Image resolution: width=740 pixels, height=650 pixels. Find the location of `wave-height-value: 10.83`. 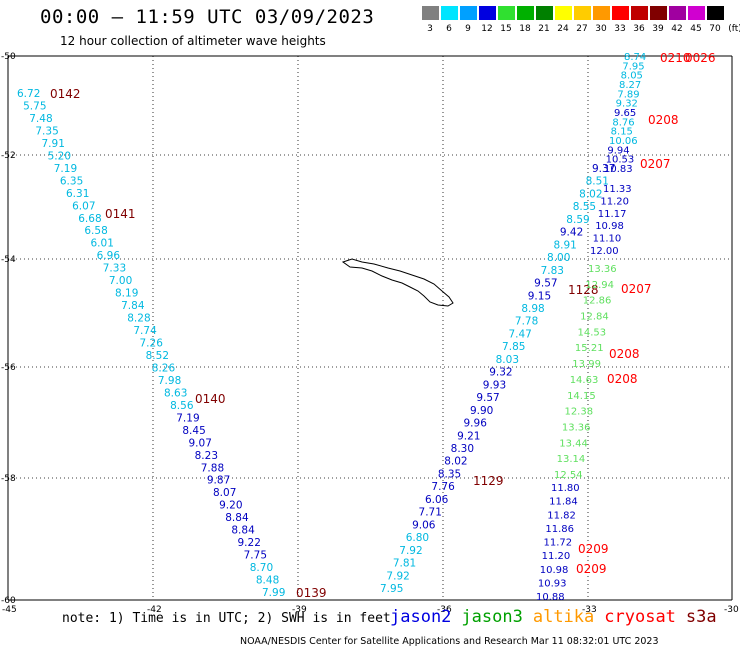

wave-height-value: 10.83 is located at coordinates (618, 169).